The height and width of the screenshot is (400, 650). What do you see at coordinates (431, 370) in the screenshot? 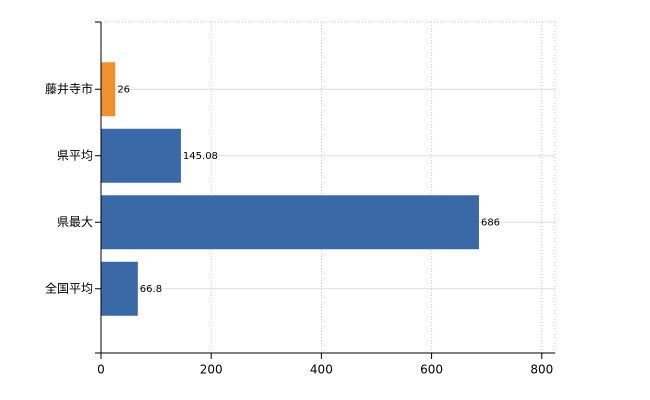
I see `x-tick-label: 600` at bounding box center [431, 370].